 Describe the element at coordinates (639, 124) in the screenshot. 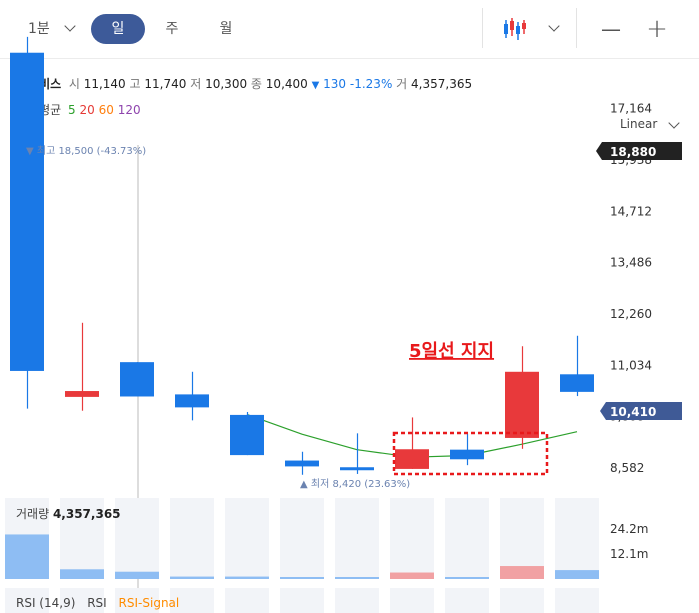

I see `scale-label: Linear` at that location.